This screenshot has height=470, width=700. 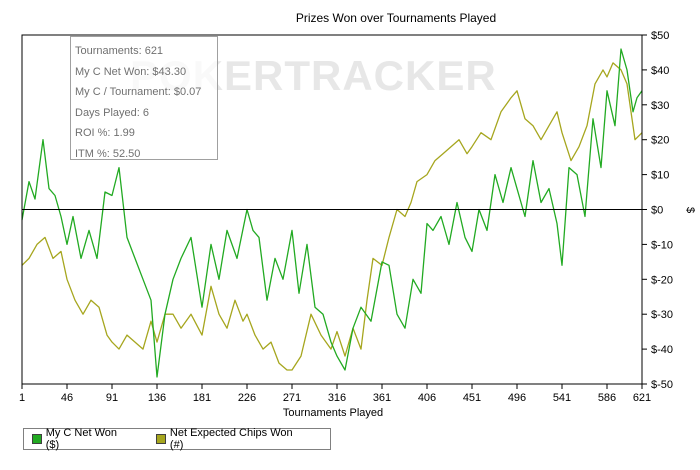 I want to click on y-tick-label: $30, so click(x=660, y=106).